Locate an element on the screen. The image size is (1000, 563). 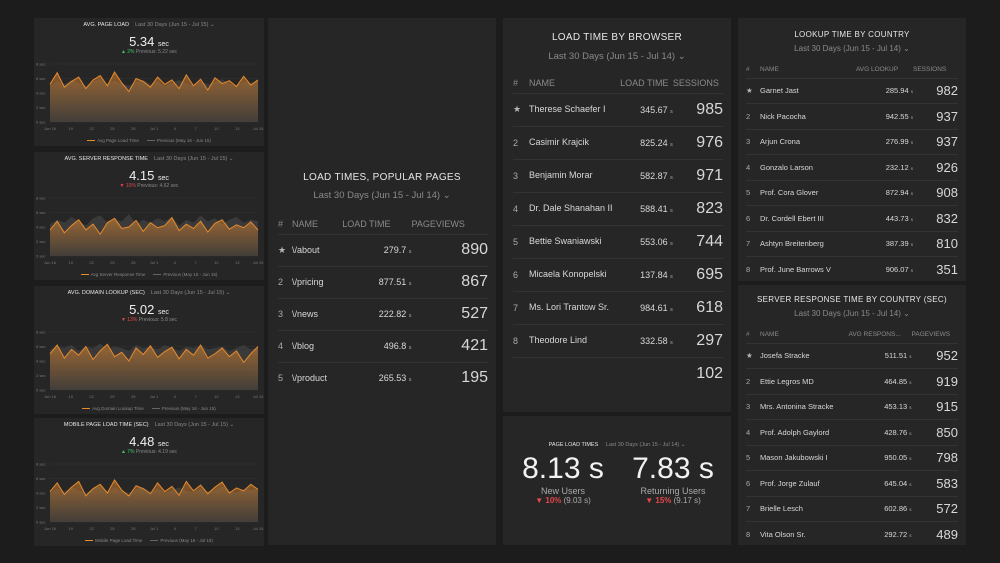
country-lookup-range: Last 30 Days (Jun 15 - Jul 14) ⌄ is located at coordinates (852, 48).